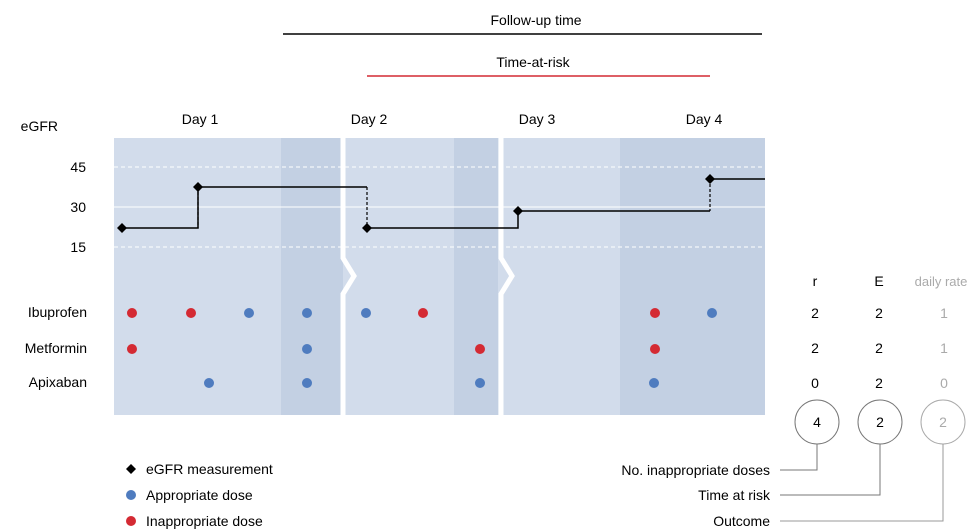  I want to click on connector-time-at-risk, so click(830, 470).